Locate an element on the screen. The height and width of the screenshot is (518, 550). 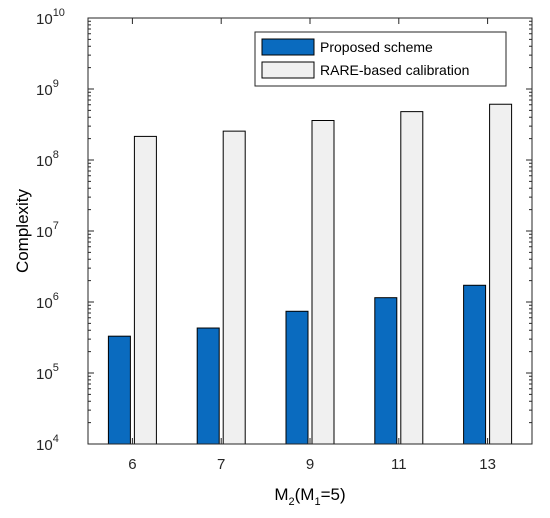
x-tick-label-9: 9 is located at coordinates (310, 464).